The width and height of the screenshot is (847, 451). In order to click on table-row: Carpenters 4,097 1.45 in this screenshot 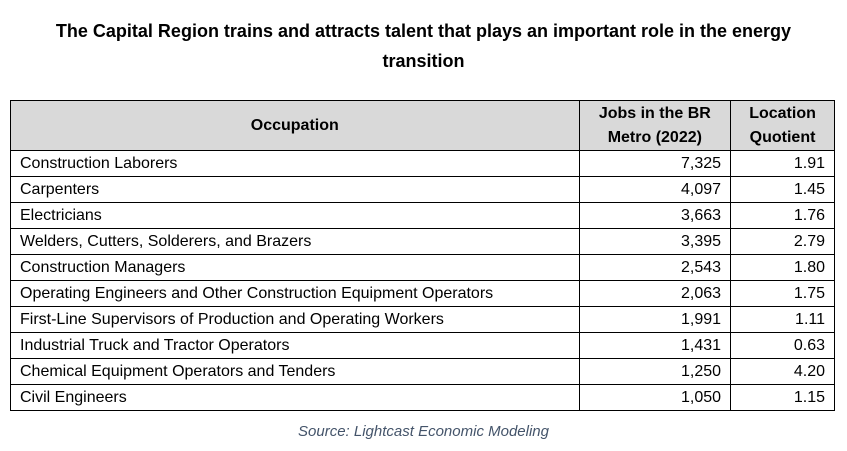, I will do `click(422, 189)`.